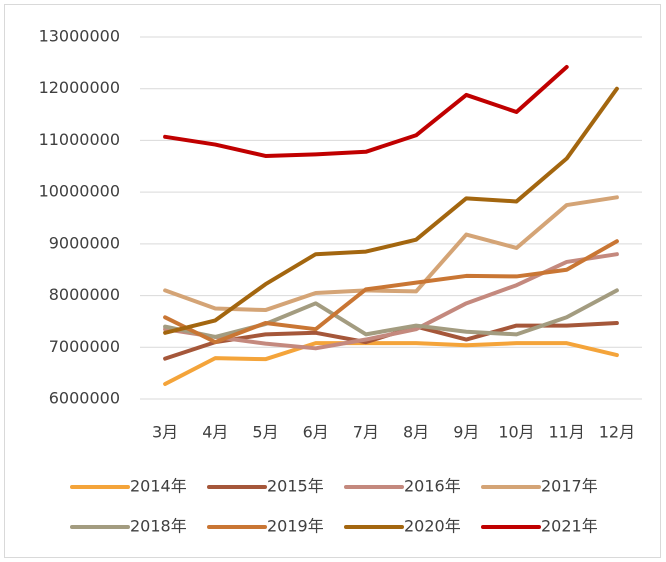  I want to click on x-tick-label: 8月, so click(416, 432).